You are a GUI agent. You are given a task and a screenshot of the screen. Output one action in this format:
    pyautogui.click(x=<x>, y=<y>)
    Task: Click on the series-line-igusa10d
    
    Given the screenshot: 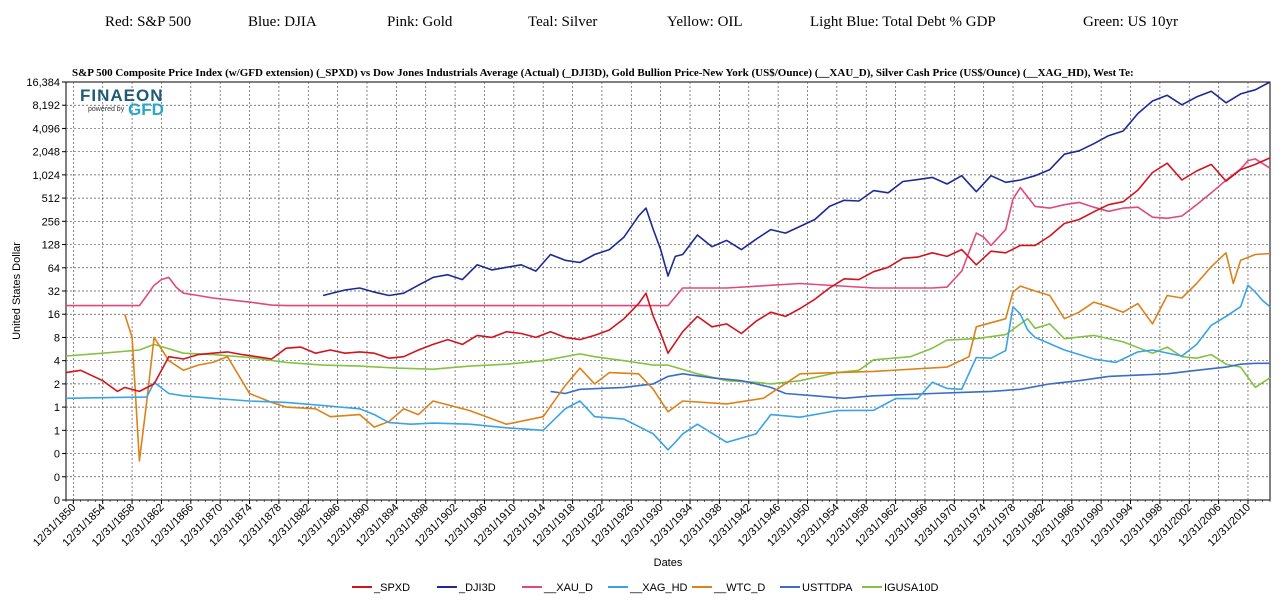 What is the action you would take?
    pyautogui.click(x=668, y=353)
    